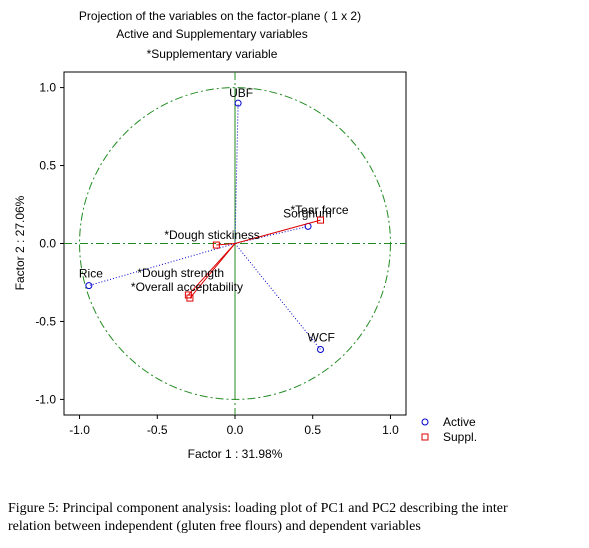  I want to click on y-axis-label: Factor 2 : 27.06%, so click(20, 242).